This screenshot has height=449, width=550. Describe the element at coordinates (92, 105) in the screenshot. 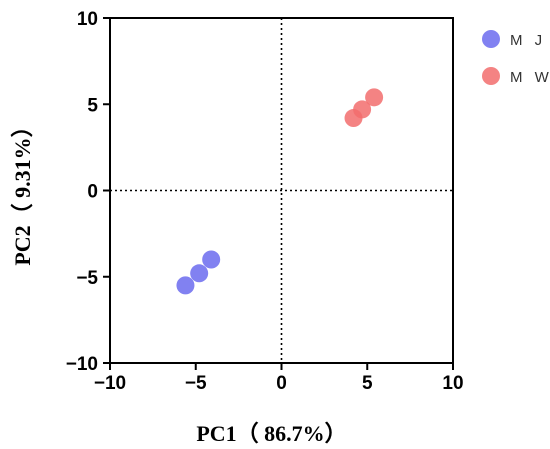

I see `y-tick-label: 5` at that location.